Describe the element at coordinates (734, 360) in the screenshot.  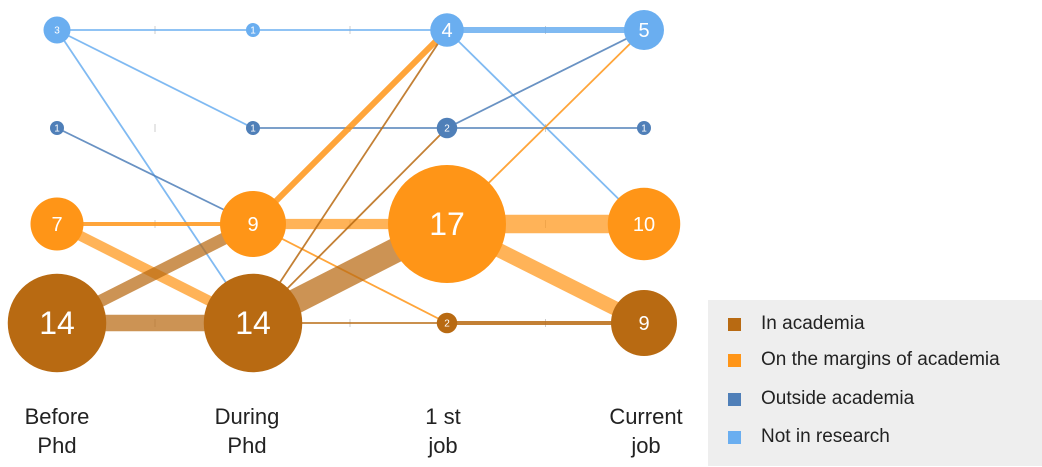
I see `legend-swatch-margins` at that location.